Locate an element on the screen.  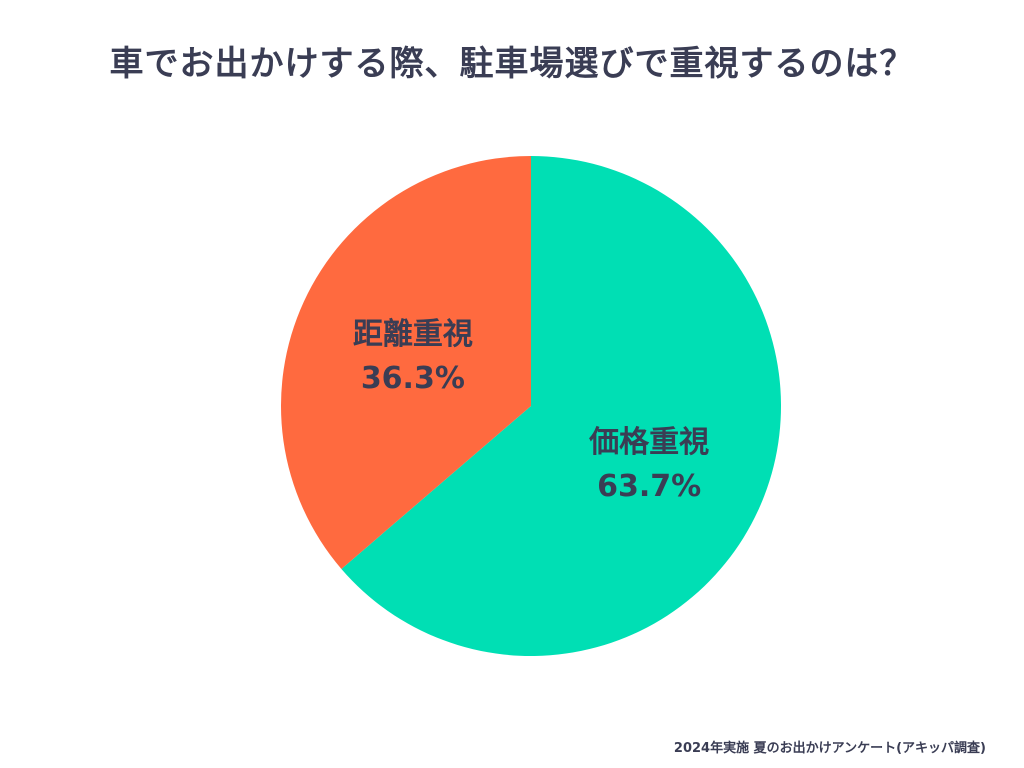
slice-label-1: 価格重視 is located at coordinates (648, 442).